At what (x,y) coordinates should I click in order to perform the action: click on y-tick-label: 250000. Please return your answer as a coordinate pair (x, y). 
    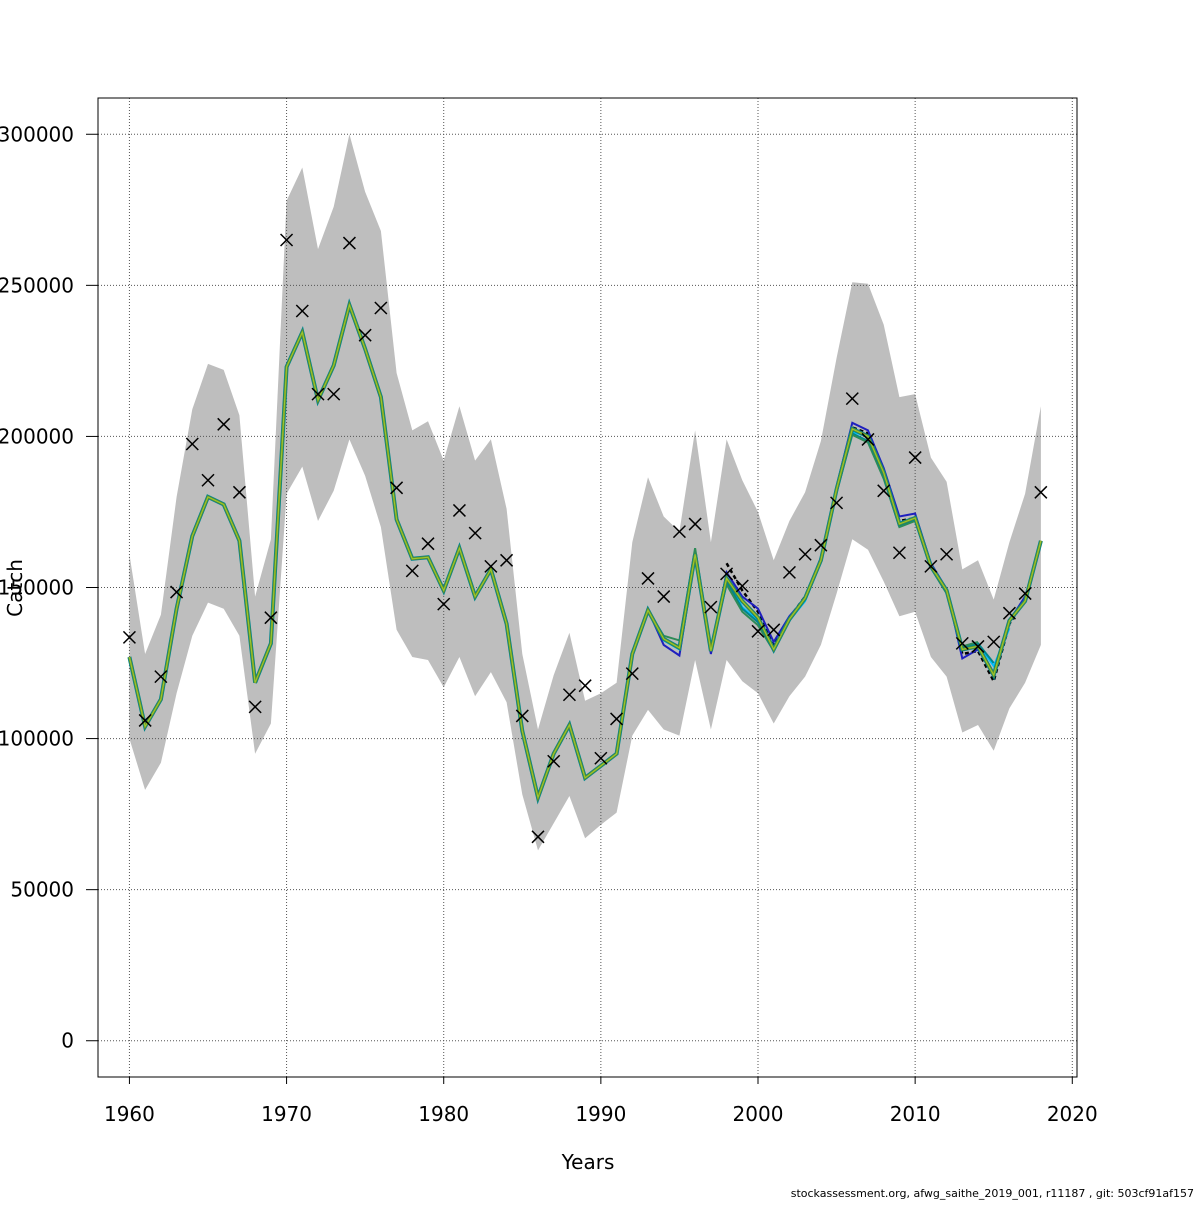
    Looking at the image, I should click on (37, 285).